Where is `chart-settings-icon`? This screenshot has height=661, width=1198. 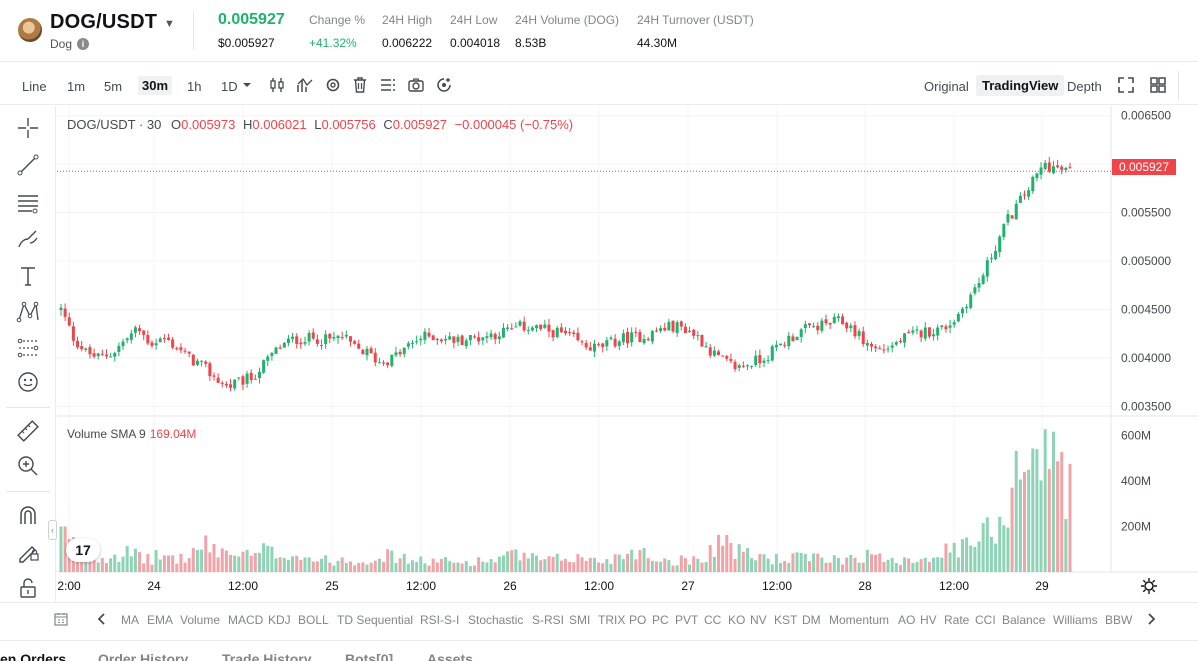
chart-settings-icon is located at coordinates (1149, 586).